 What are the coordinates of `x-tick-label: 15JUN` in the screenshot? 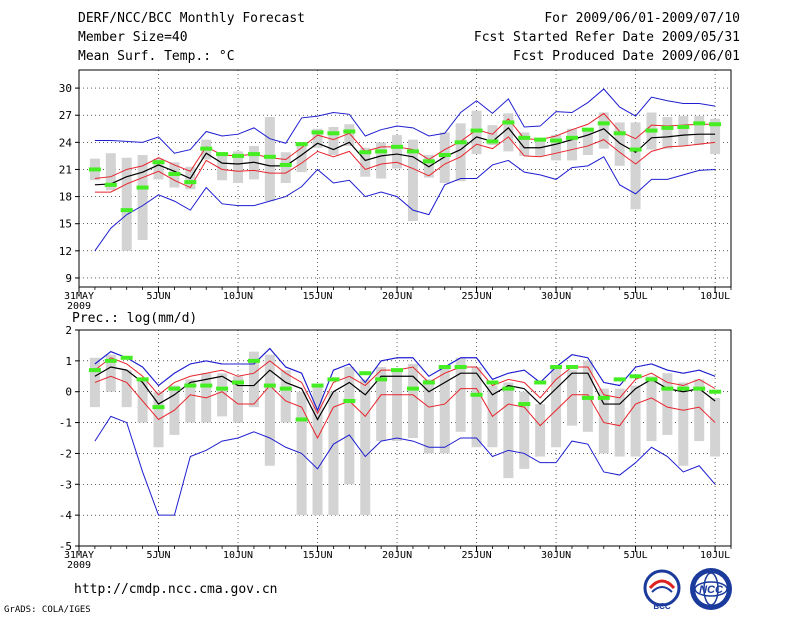 It's located at (317, 296).